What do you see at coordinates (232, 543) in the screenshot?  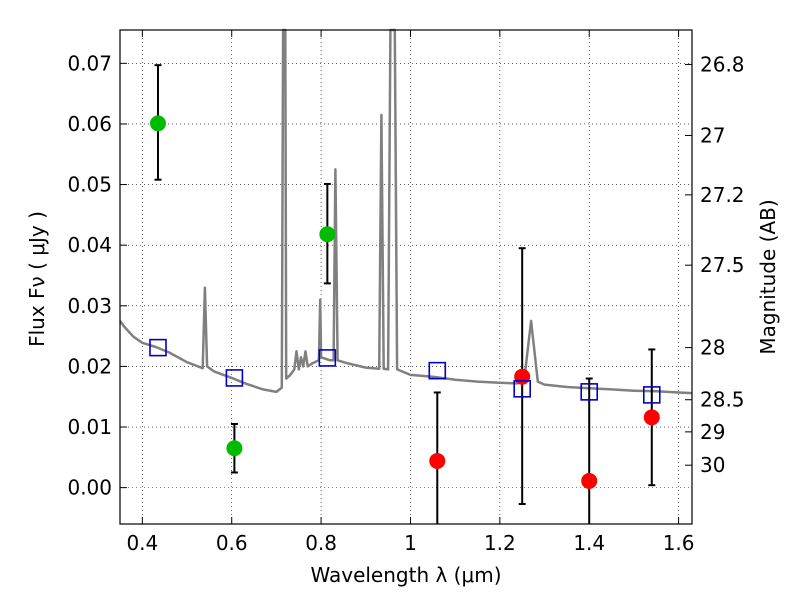 I see `x-tick-label: 0.6` at bounding box center [232, 543].